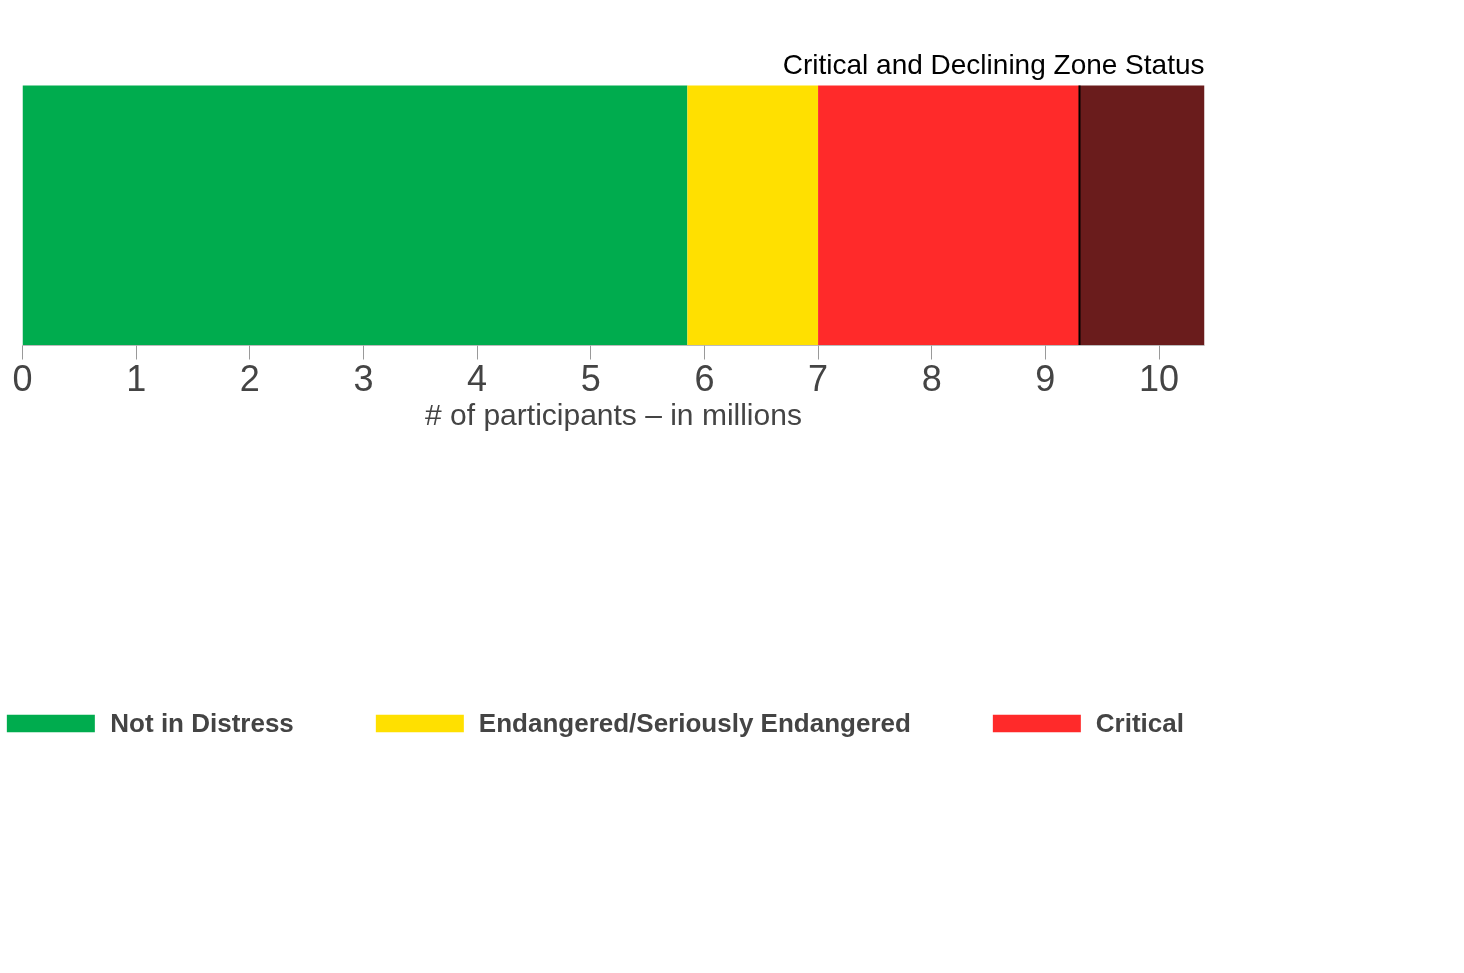  Describe the element at coordinates (22, 378) in the screenshot. I see `x-tick-label: 0` at that location.